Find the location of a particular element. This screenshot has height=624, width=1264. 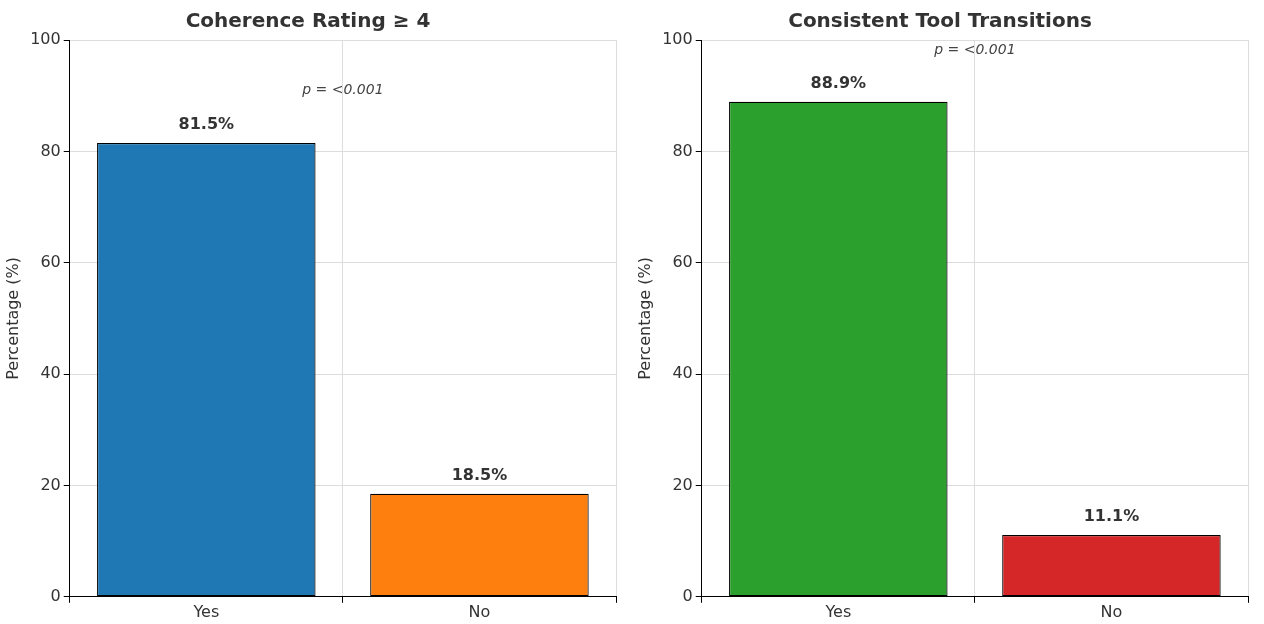

chart-title: Consistent Tool Transitions is located at coordinates (940, 20).